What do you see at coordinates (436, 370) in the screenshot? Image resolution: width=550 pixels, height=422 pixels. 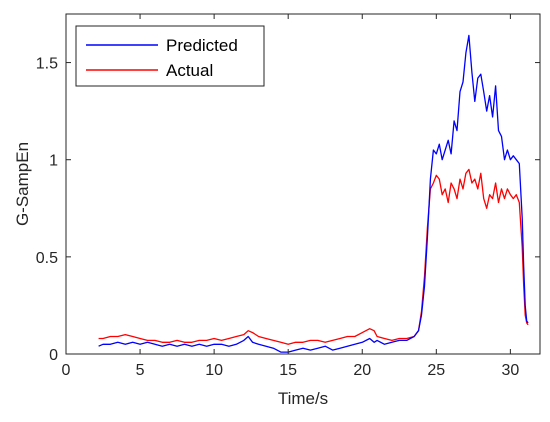 I see `x-tick-label: 25` at bounding box center [436, 370].